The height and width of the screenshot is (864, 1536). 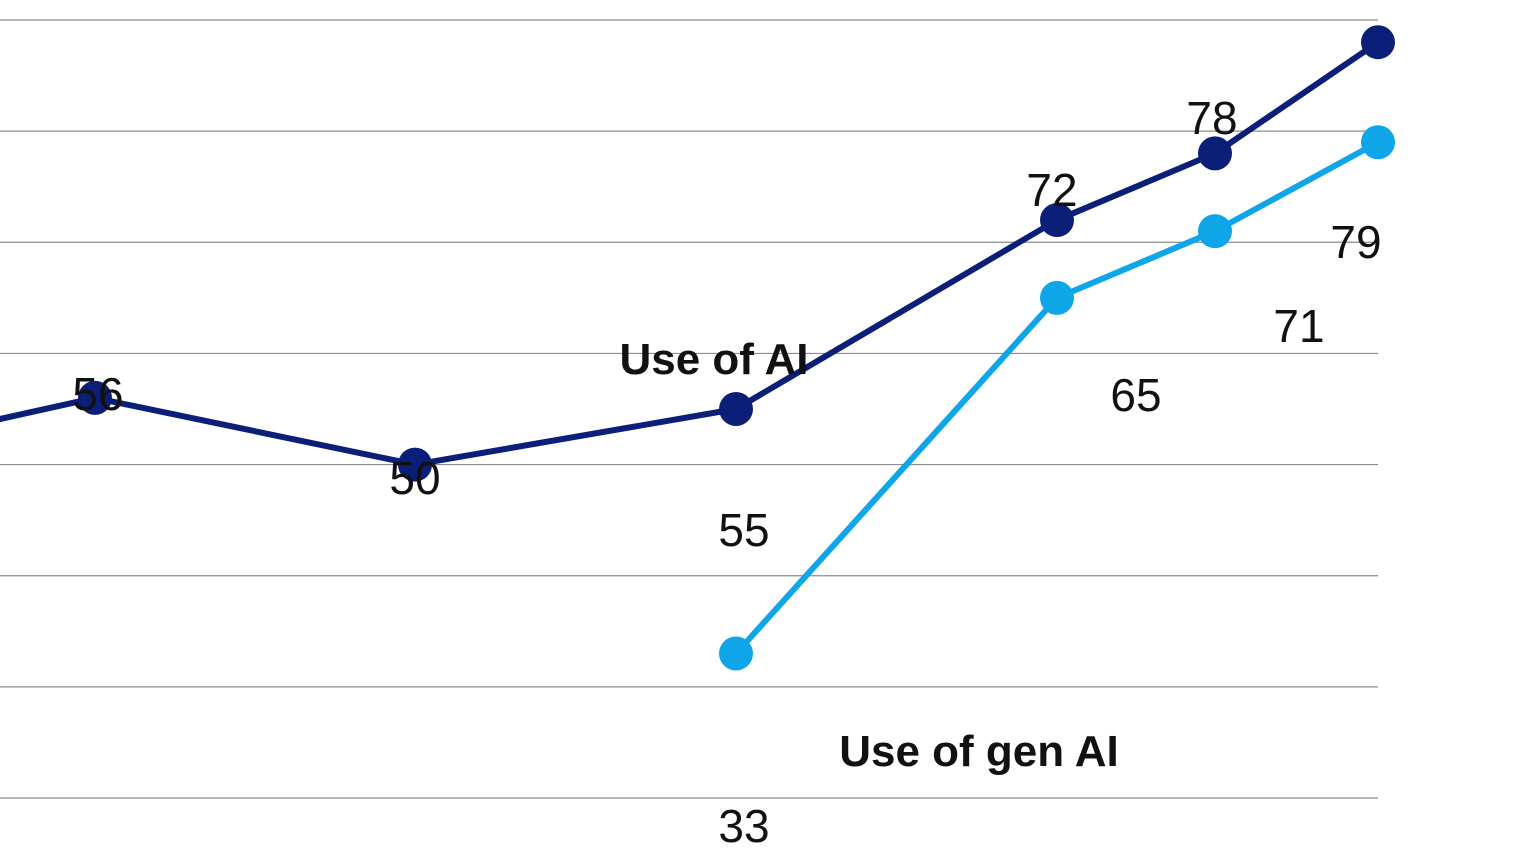 I want to click on data-label: 33, so click(x=743, y=826).